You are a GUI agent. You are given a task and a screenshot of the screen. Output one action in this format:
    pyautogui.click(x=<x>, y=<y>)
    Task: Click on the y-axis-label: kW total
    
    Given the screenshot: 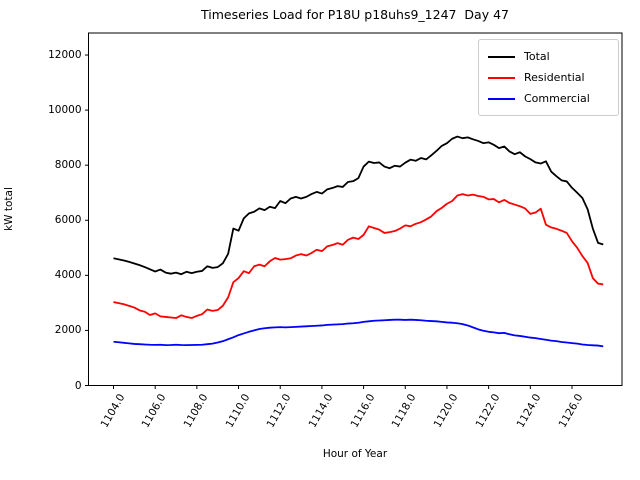 What is the action you would take?
    pyautogui.click(x=9, y=209)
    